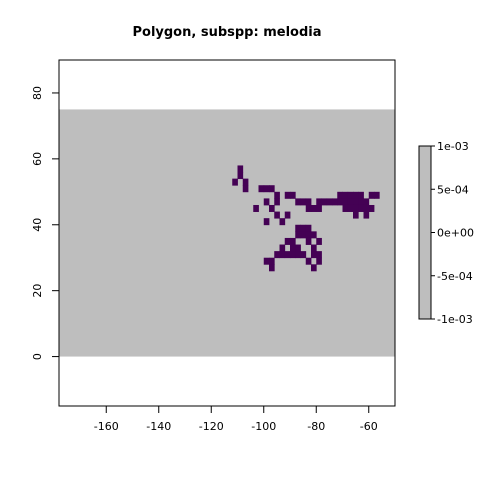 Image resolution: width=480 pixels, height=480 pixels. Describe the element at coordinates (306, 218) in the screenshot. I see `presence-cells` at that location.